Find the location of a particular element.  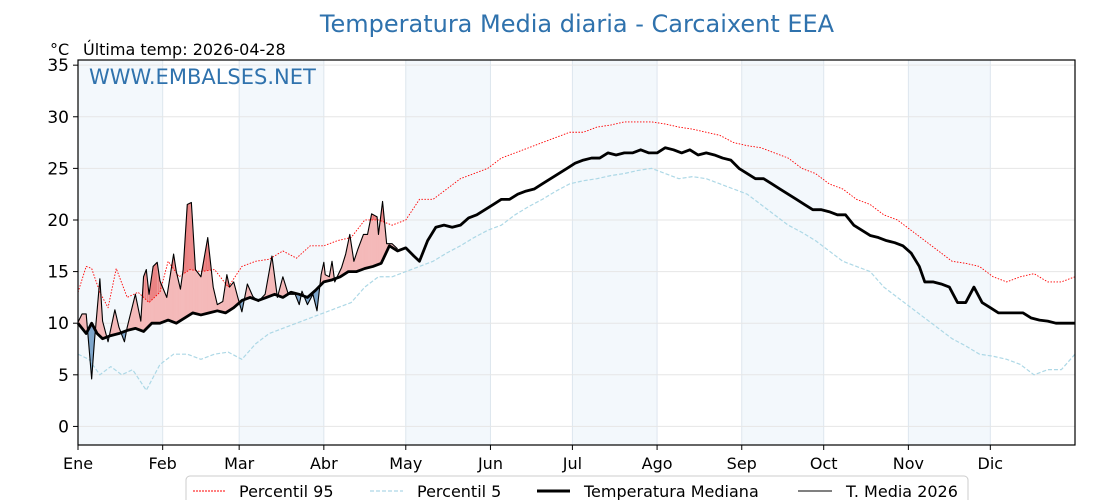

x-tick-label: Abr is located at coordinates (324, 463).